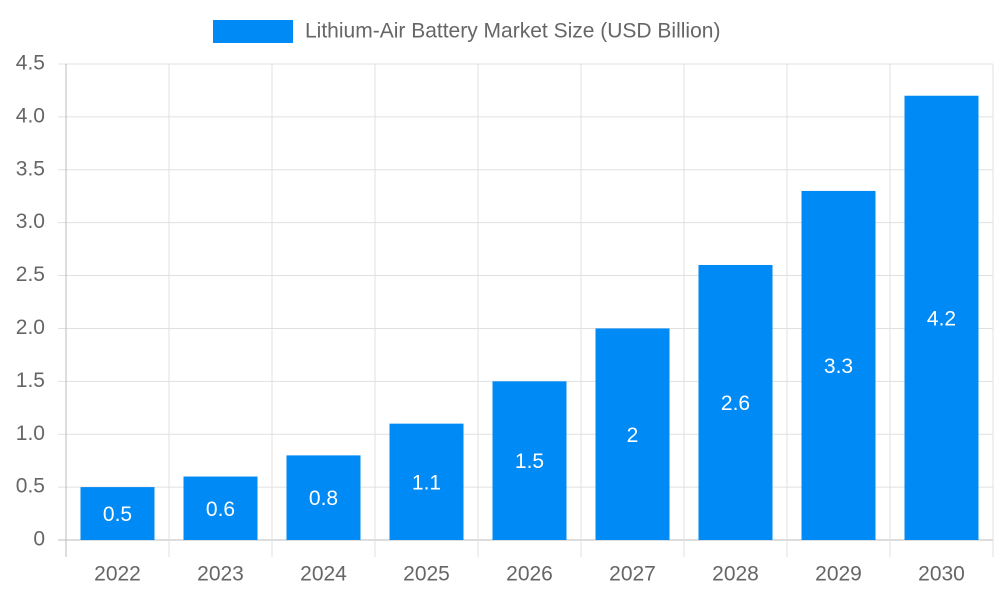  What do you see at coordinates (30, 168) in the screenshot?
I see `y-tick-label: 3.5` at bounding box center [30, 168].